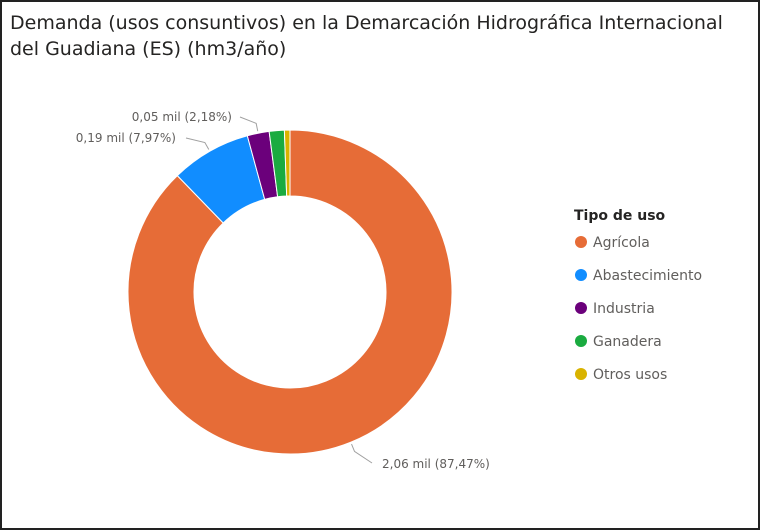  What do you see at coordinates (436, 464) in the screenshot?
I see `data-label-agricola: 2,06 mil (87,47%)` at bounding box center [436, 464].